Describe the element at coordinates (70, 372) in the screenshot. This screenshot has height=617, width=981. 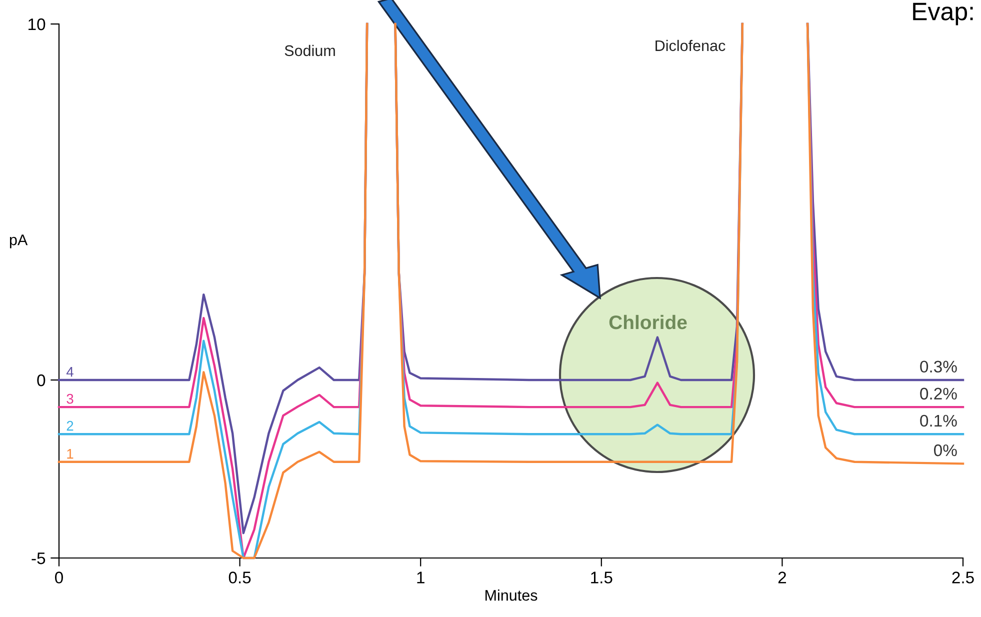
I see `annotation: 4` at that location.